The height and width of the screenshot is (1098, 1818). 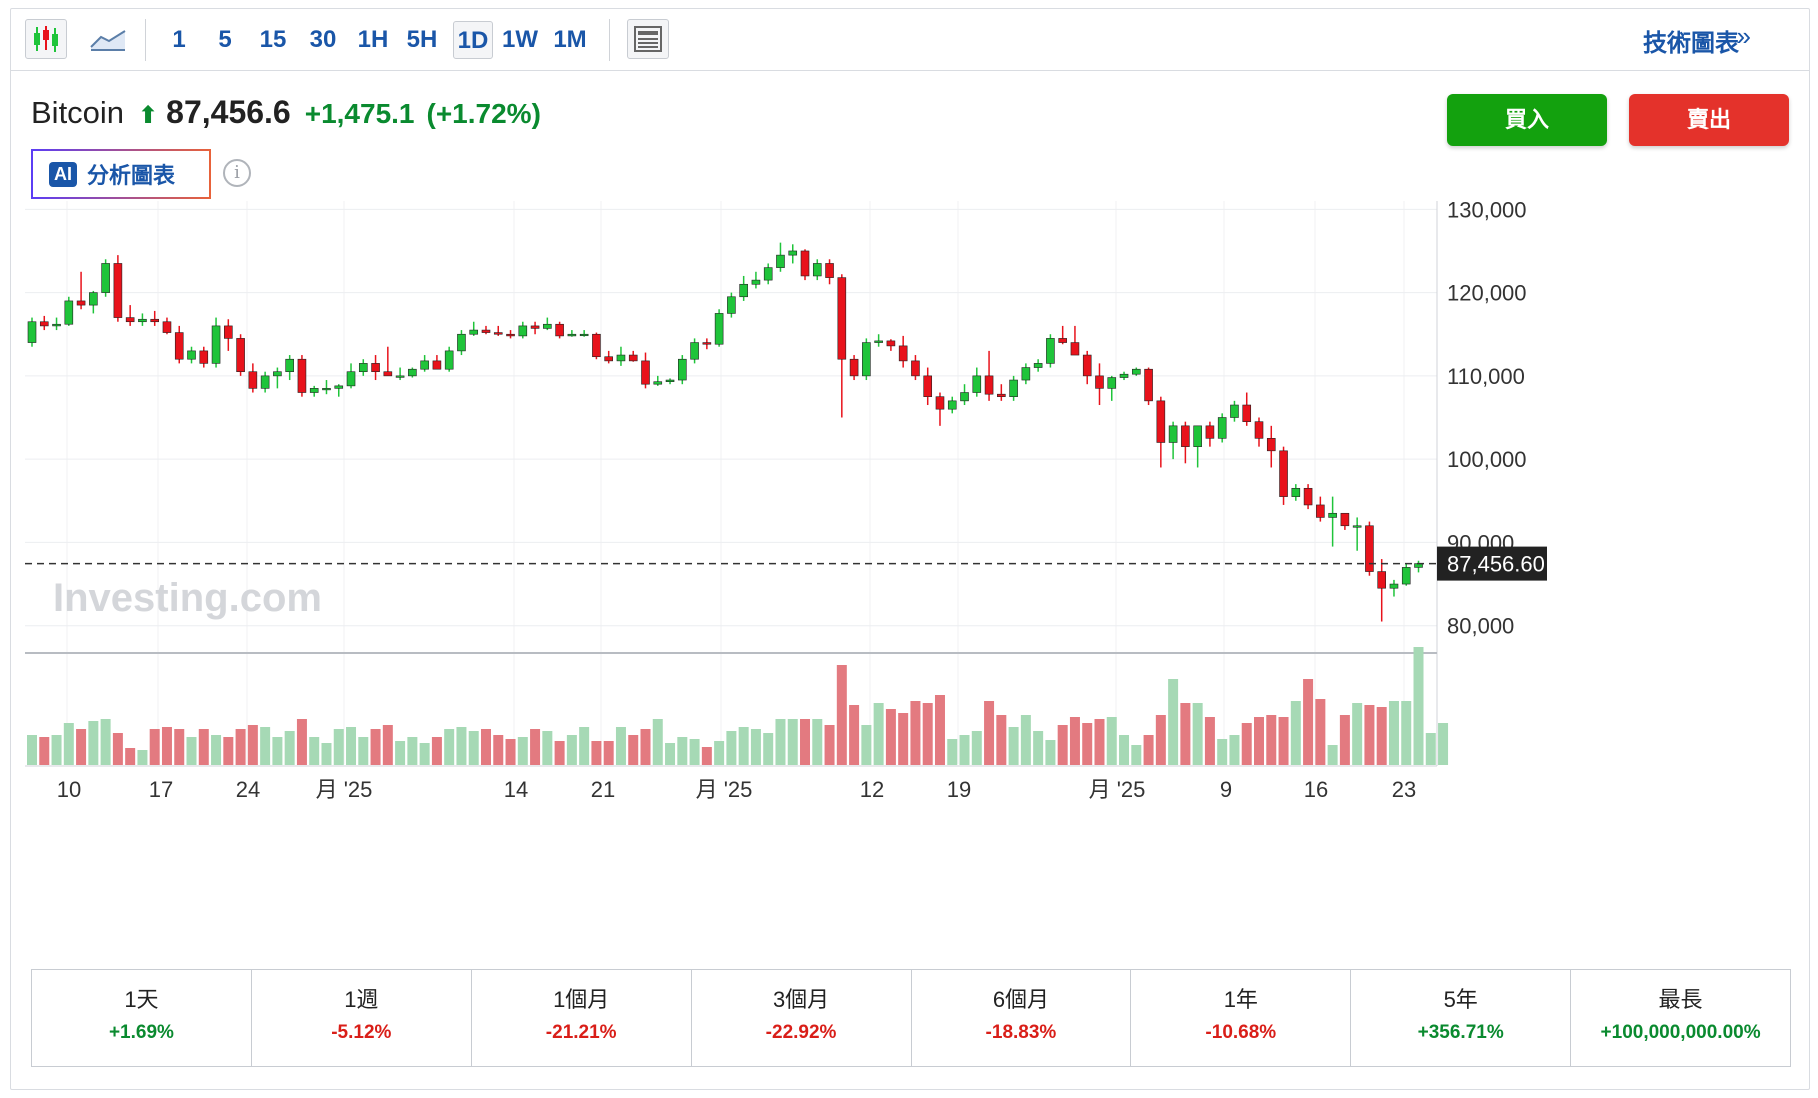 I want to click on x-tick-label: 9, so click(x=1226, y=789).